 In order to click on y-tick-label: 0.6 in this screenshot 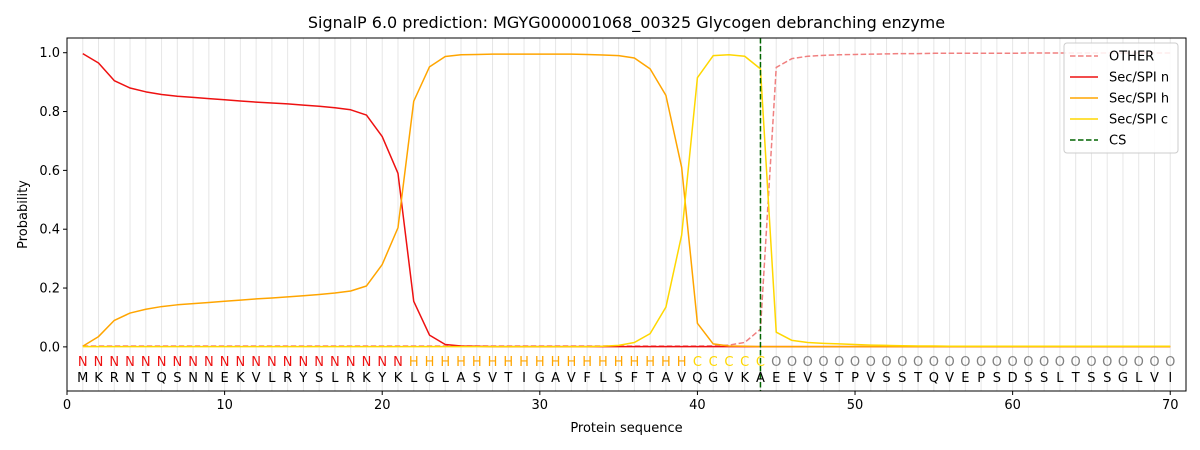, I will do `click(49, 171)`.